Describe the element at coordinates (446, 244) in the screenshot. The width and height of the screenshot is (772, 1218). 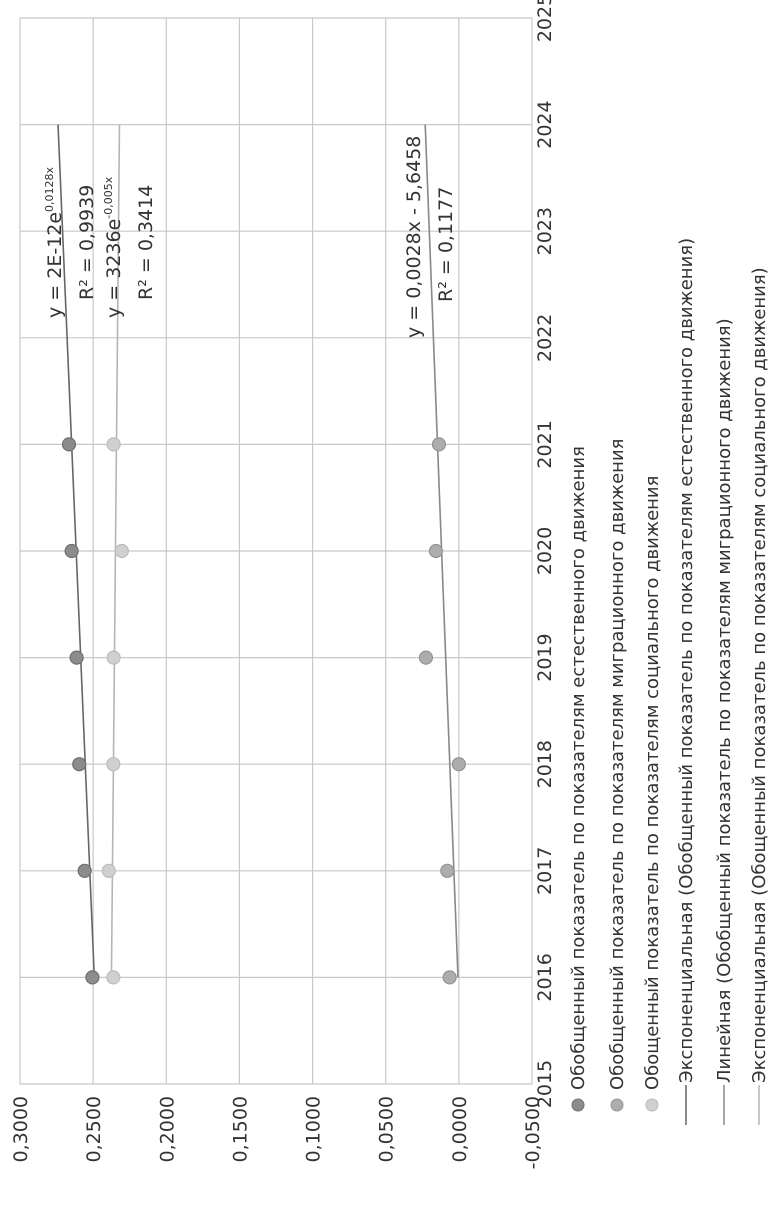
I see `trend-r2-migration: R² = 0,1177` at that location.